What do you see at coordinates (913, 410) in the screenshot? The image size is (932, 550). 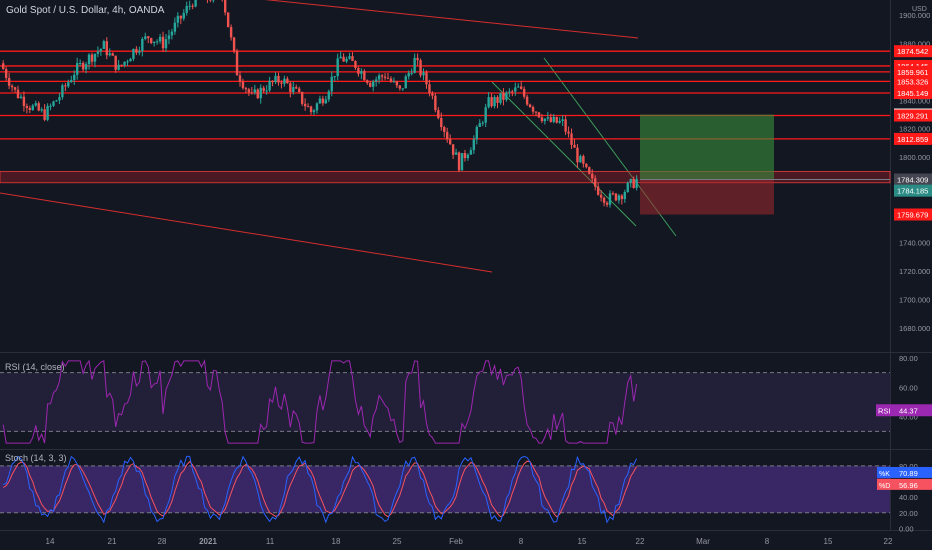 I see `rsi-value-bg` at bounding box center [913, 410].